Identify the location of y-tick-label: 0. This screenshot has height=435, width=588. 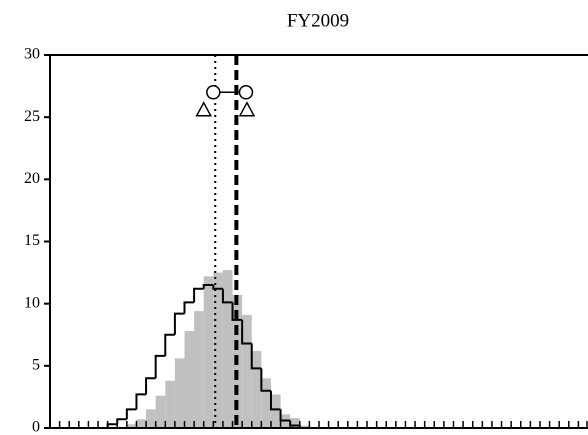
(36, 427).